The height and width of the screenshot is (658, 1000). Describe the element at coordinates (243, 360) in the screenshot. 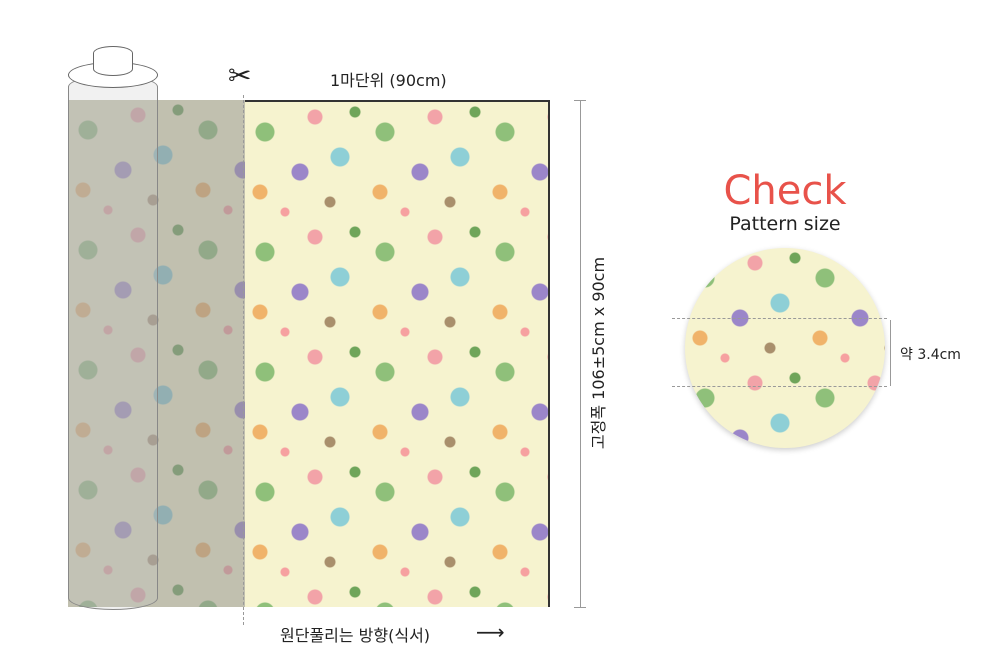

I see `cut-line` at that location.